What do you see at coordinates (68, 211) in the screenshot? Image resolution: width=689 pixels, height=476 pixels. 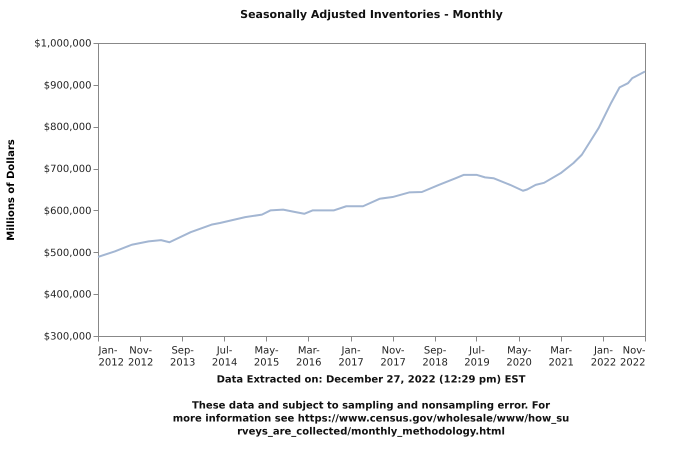 I see `y-tick-label: $600,000` at bounding box center [68, 211].